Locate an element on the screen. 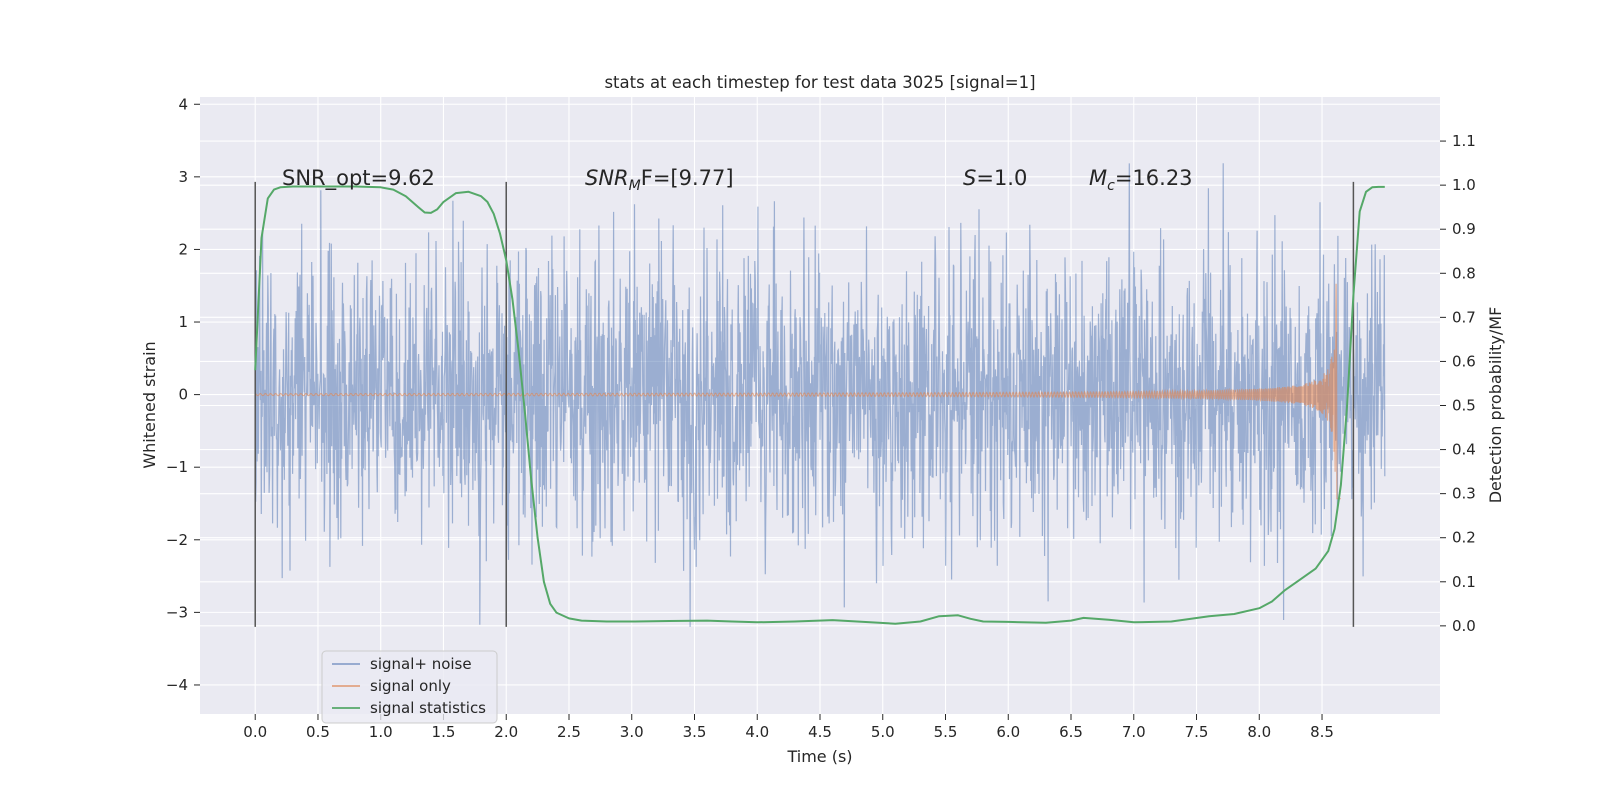 The width and height of the screenshot is (1600, 800). x-tick-label-4: 2.0 is located at coordinates (506, 732).